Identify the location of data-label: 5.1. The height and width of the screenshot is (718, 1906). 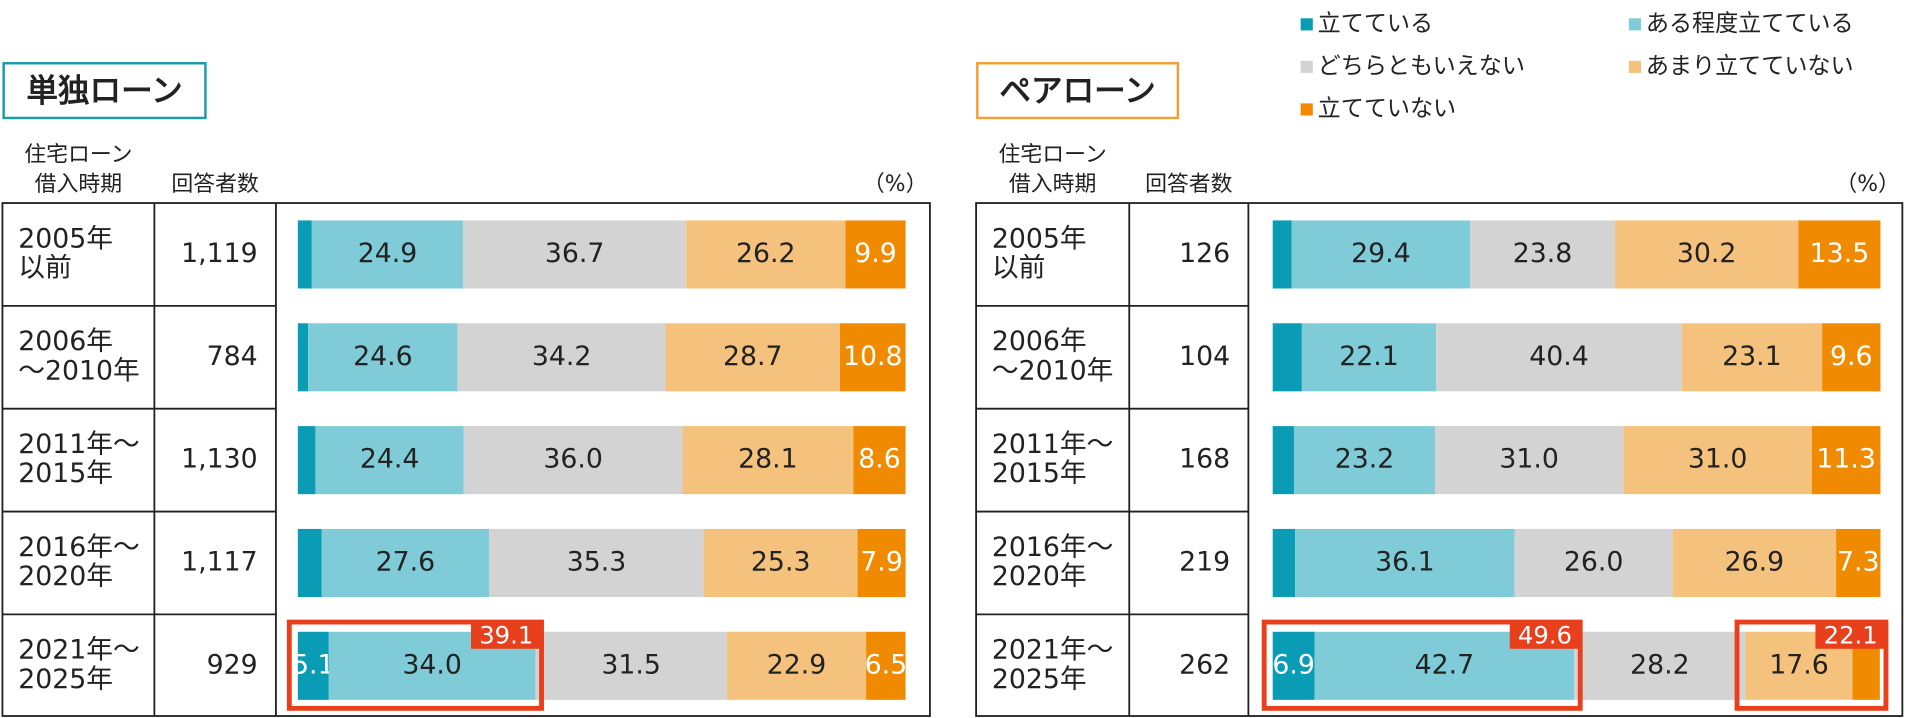
(313, 664).